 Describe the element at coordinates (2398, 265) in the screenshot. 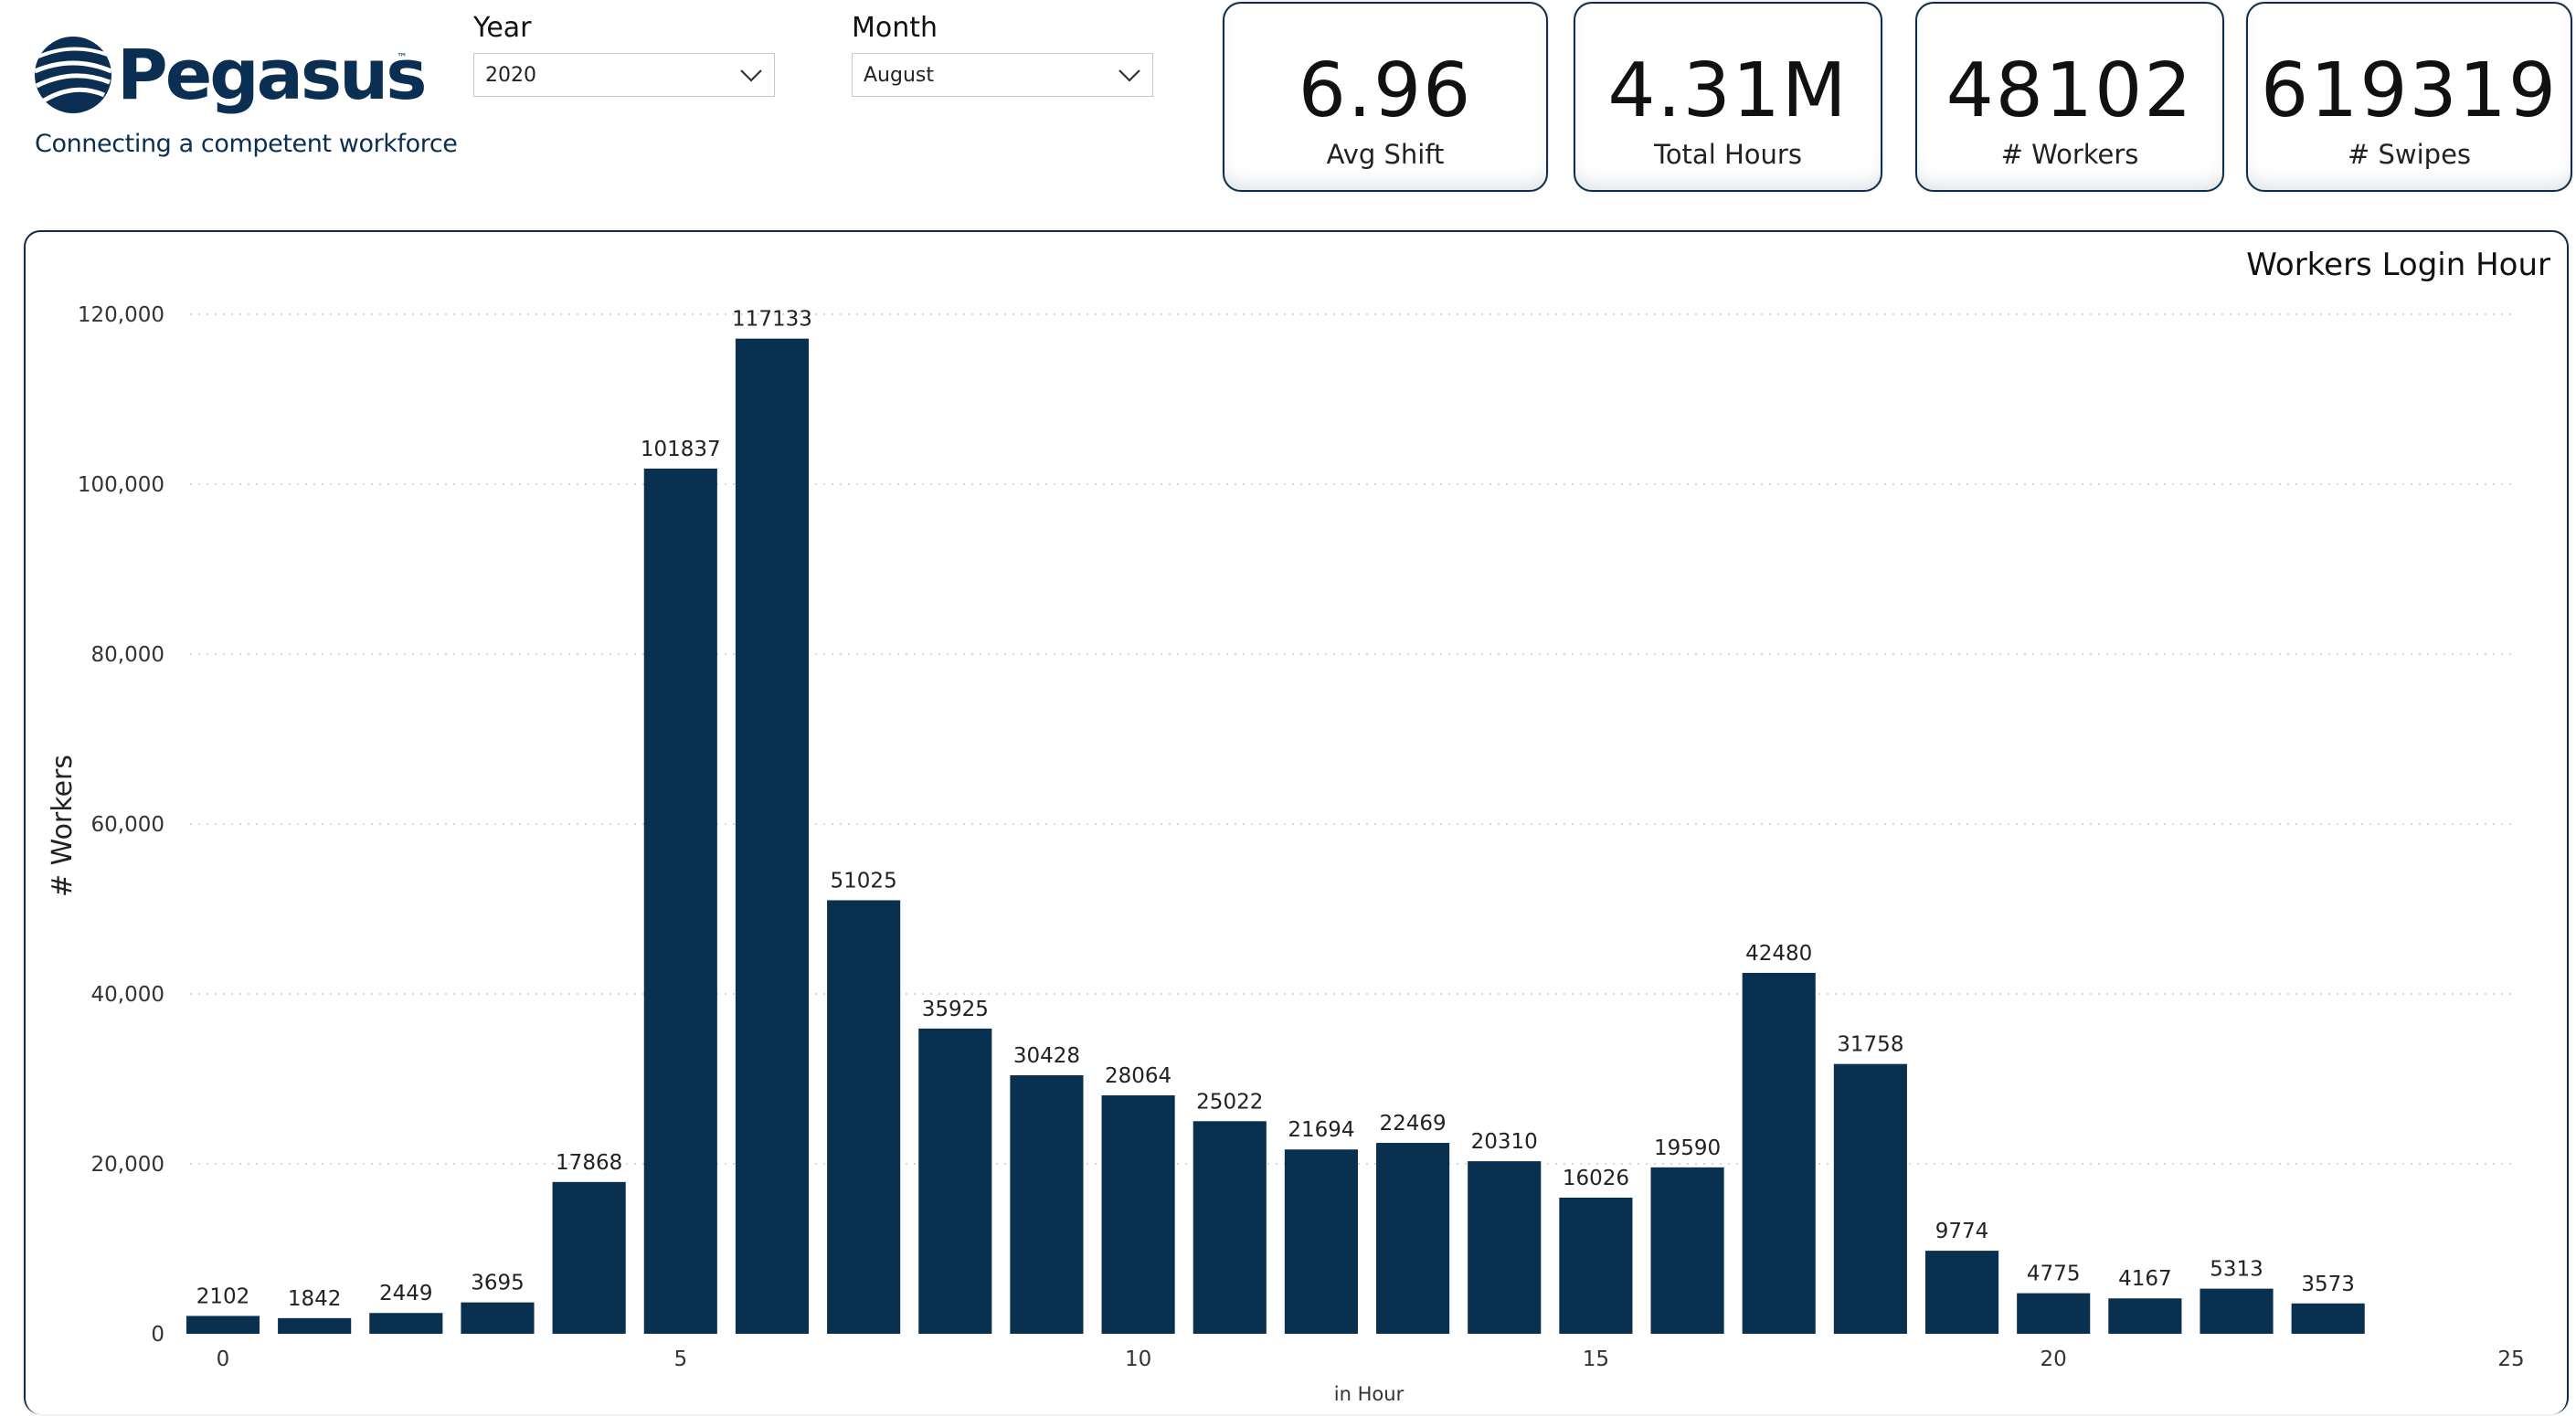

I see `chart-title: Workers Login Hour` at that location.